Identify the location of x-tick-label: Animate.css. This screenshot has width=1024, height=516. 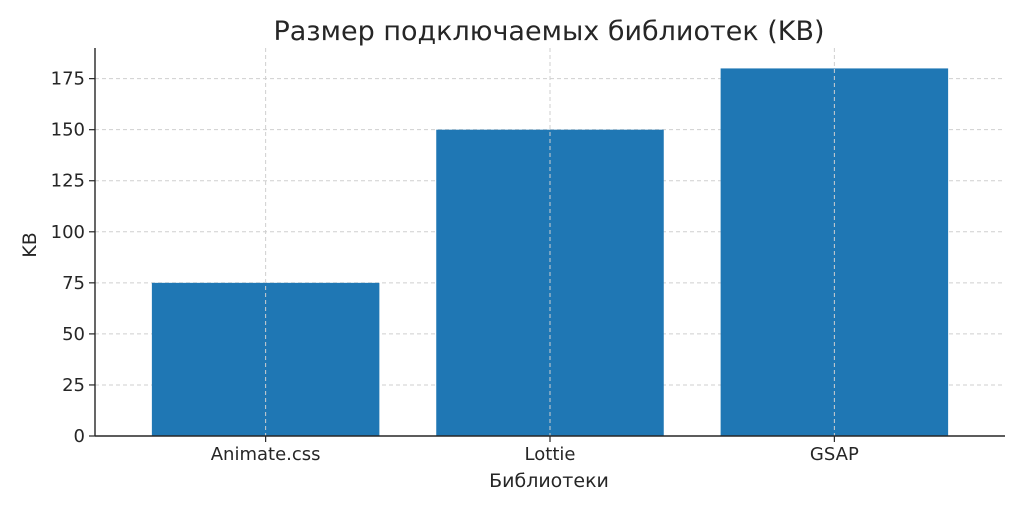
(266, 454).